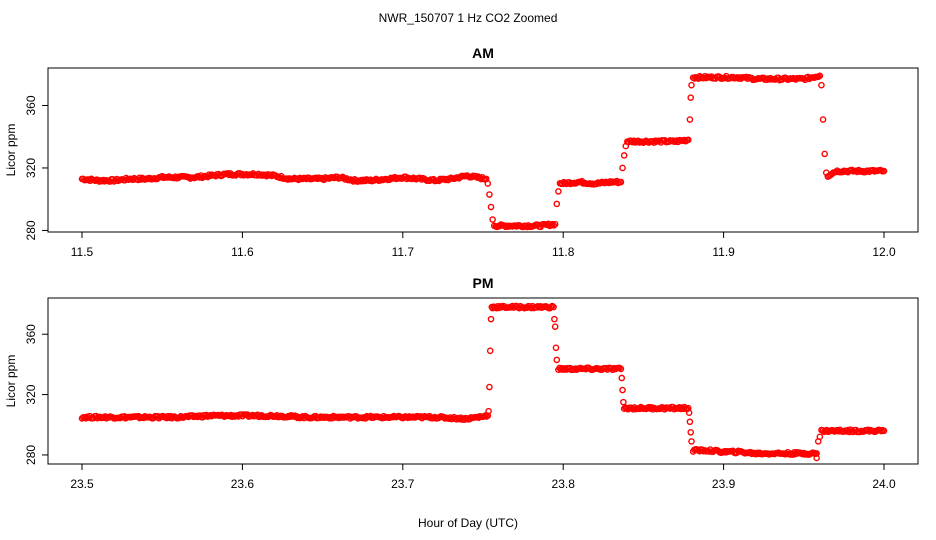  Describe the element at coordinates (724, 484) in the screenshot. I see `x-tick-label: 23.9` at that location.